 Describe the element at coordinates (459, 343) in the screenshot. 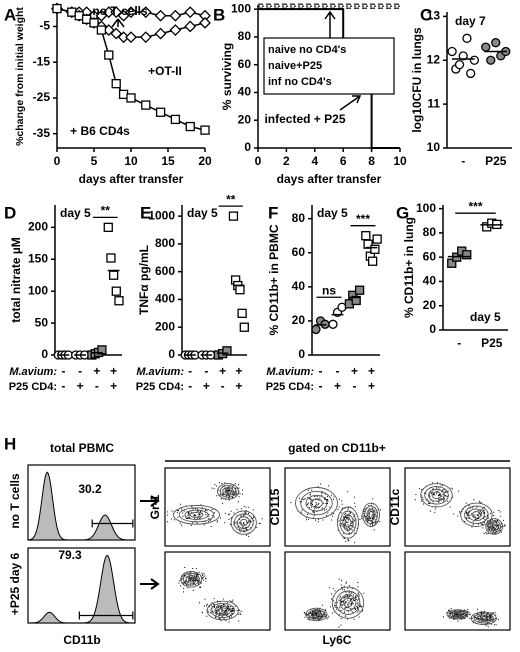

I see `x-tick-label: -` at that location.